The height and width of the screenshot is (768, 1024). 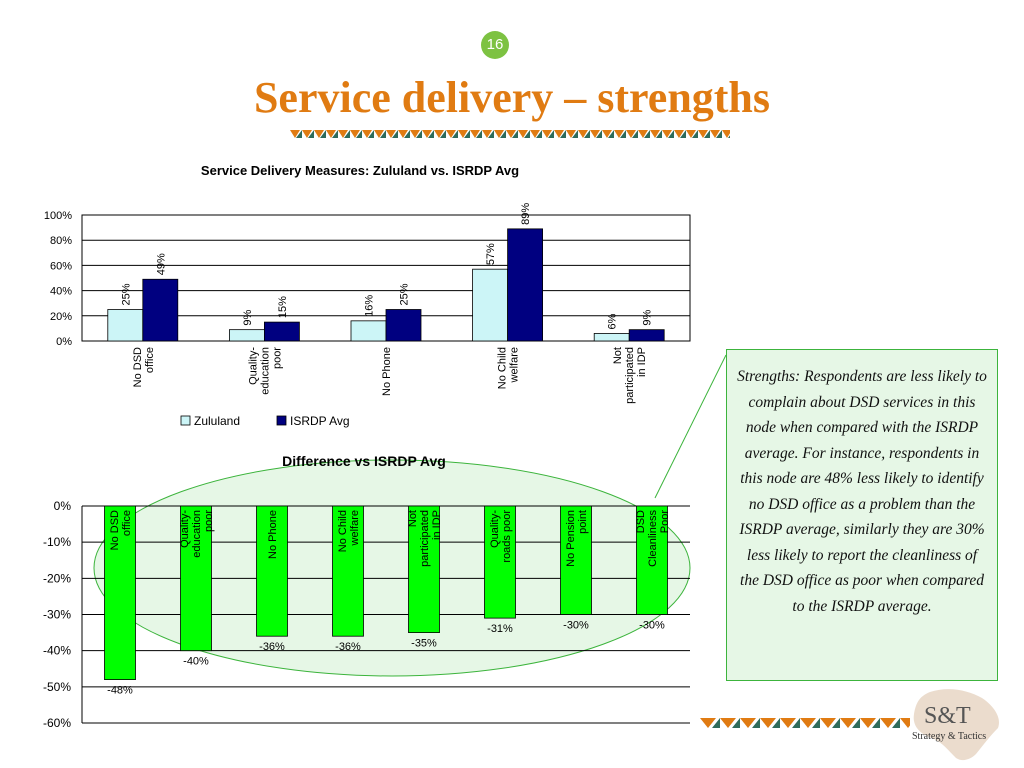 What do you see at coordinates (196, 662) in the screenshot?
I see `data-label: -40%` at bounding box center [196, 662].